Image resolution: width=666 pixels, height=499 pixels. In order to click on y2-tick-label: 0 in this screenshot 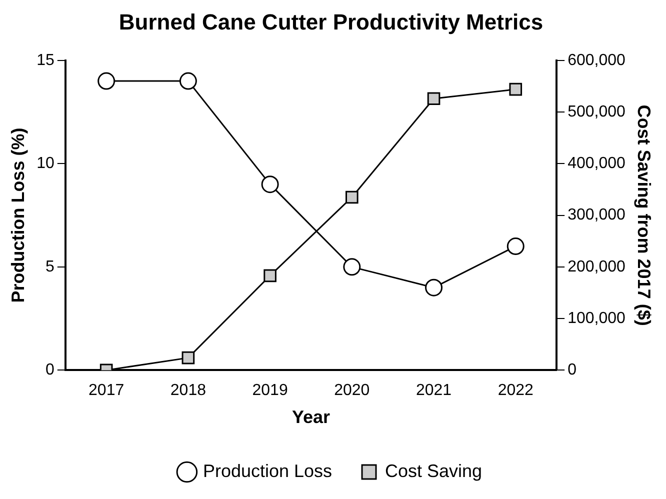, I will do `click(572, 370)`.